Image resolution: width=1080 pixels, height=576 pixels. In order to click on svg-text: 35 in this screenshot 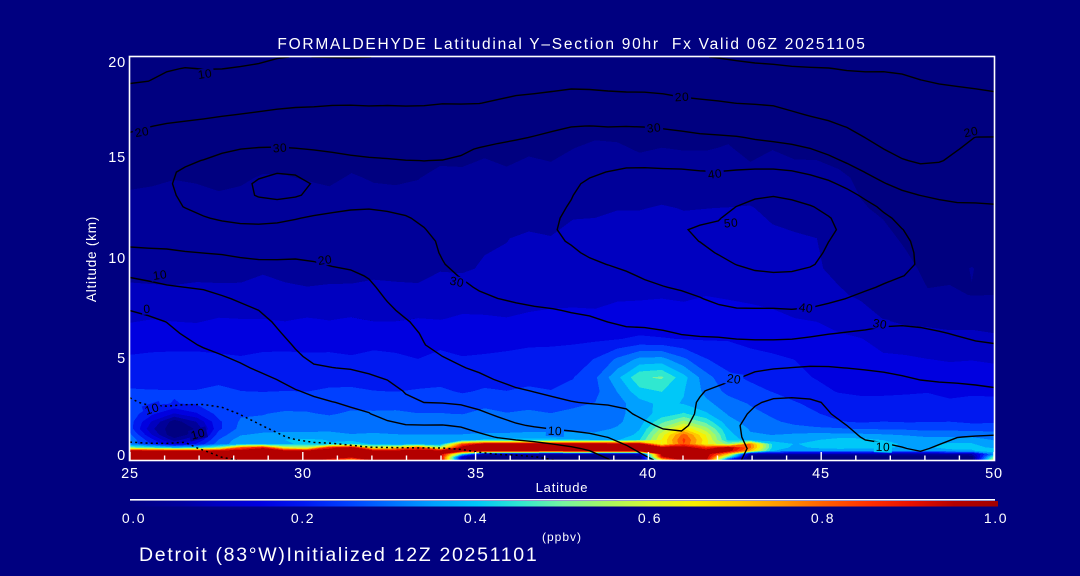, I will do `click(476, 474)`.